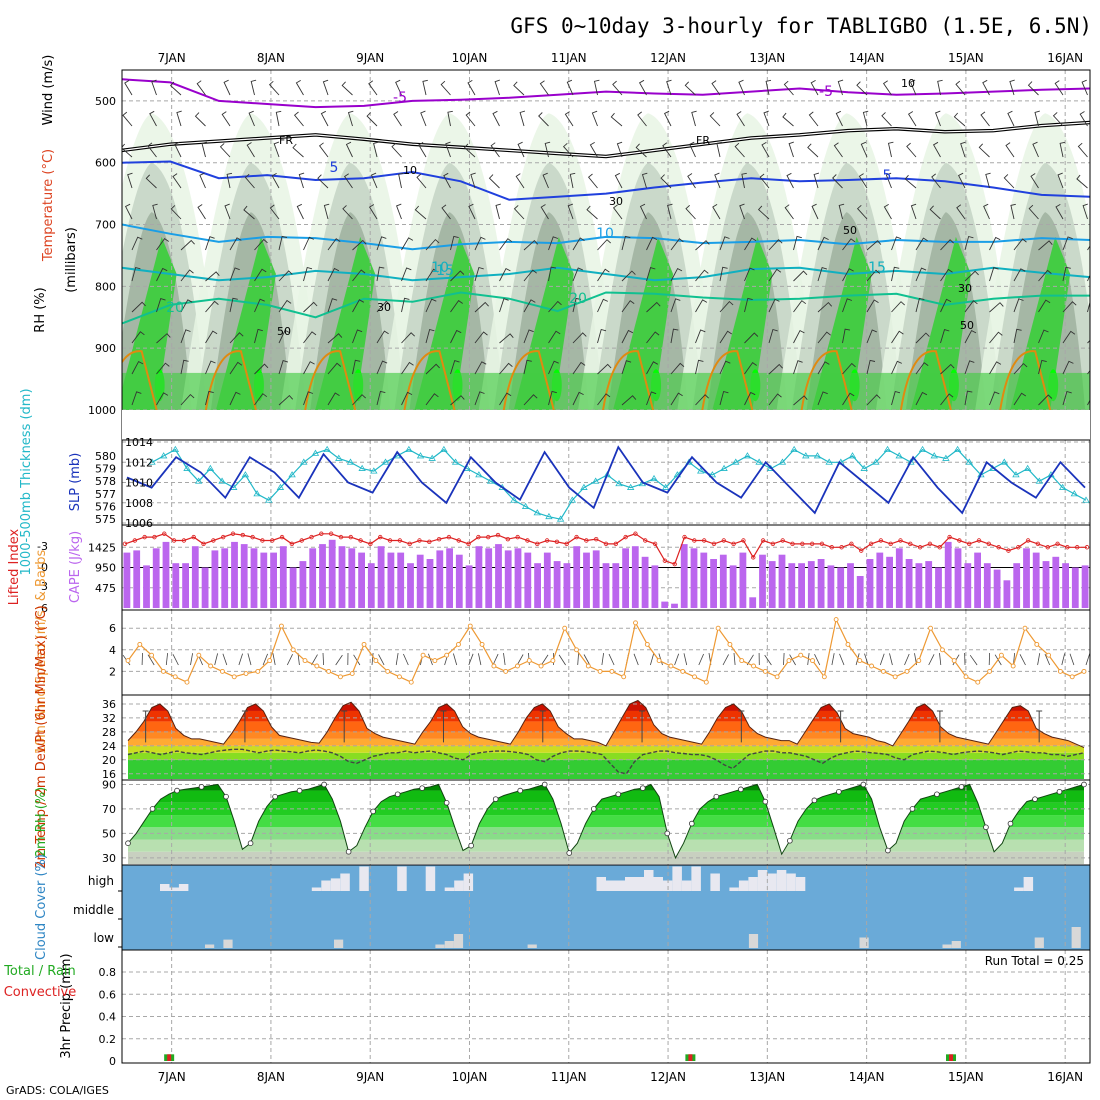  What do you see at coordinates (105, 494) in the screenshot?
I see `thickness-tick-label: 577` at bounding box center [105, 494].